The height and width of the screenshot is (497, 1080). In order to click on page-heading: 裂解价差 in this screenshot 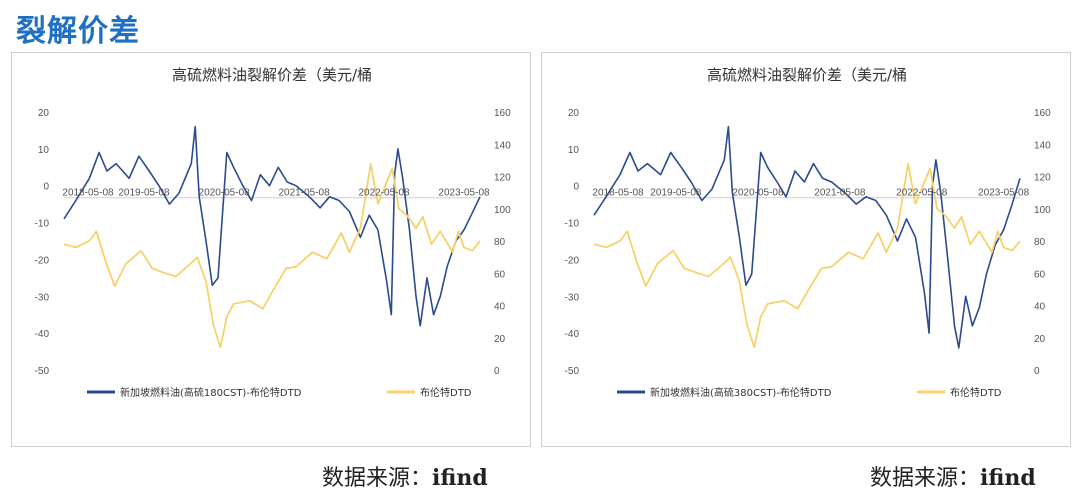, I will do `click(78, 31)`.